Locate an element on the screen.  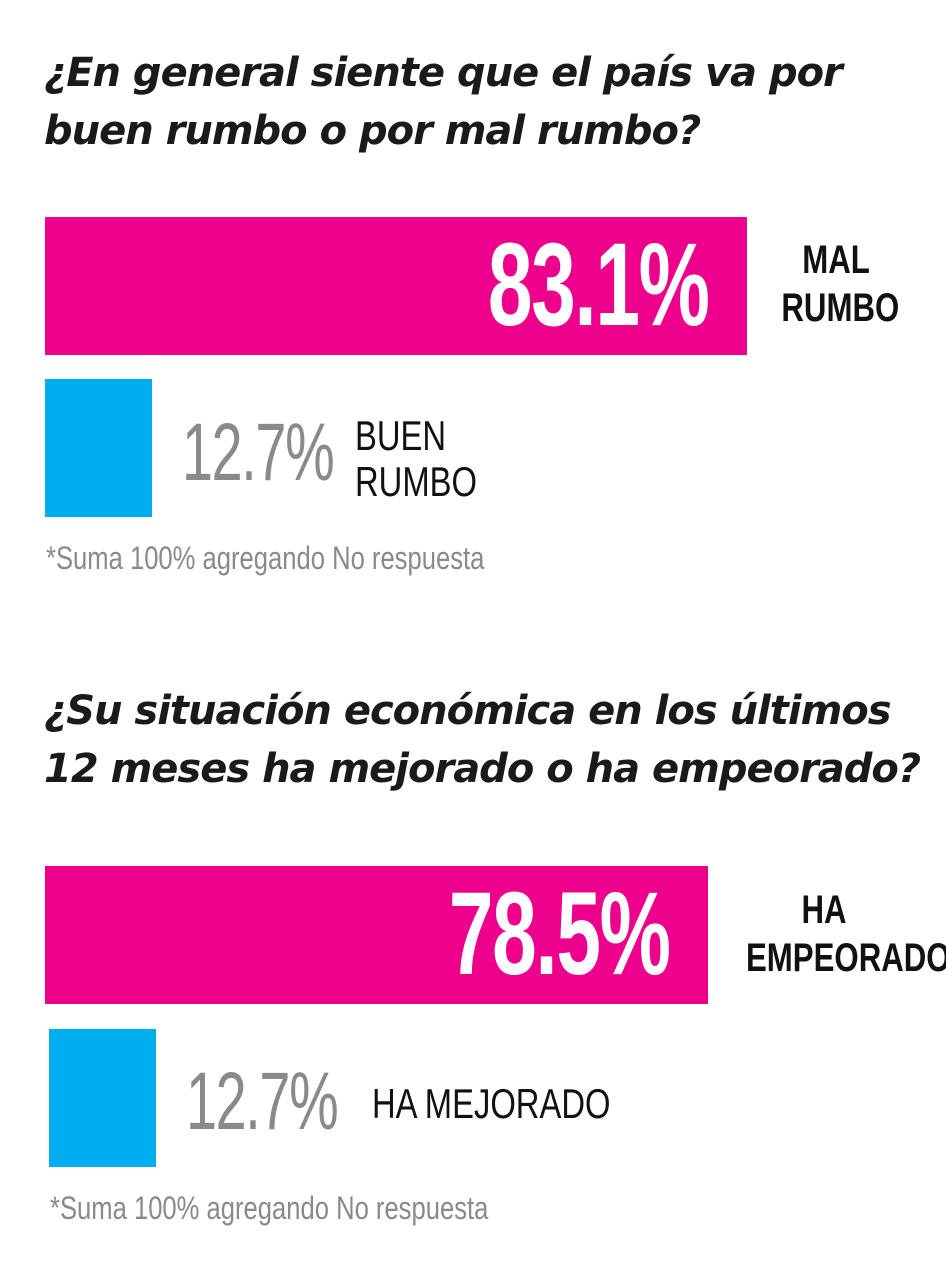
value-label-buen-rumbo: 12.7% is located at coordinates (258, 452).